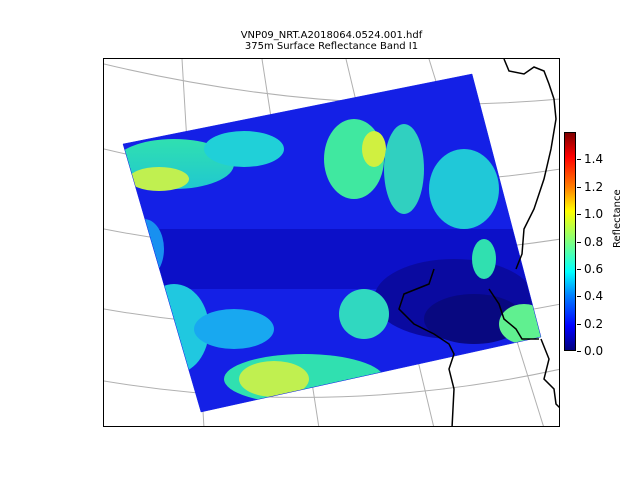  I want to click on colorbar-tick-label: 0.0, so click(594, 351).